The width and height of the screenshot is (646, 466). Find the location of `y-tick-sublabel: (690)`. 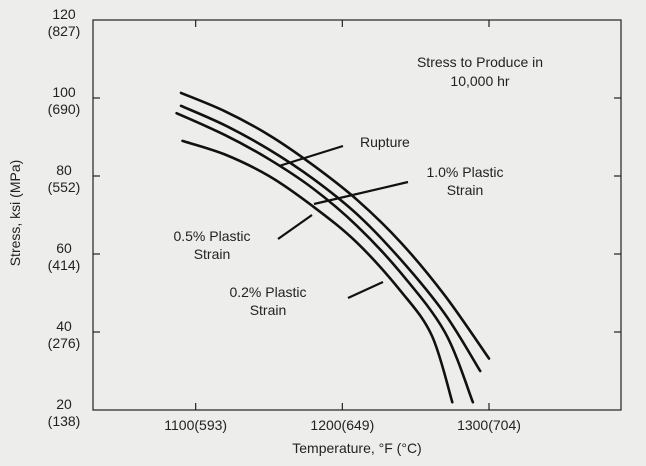

y-tick-sublabel: (690) is located at coordinates (64, 109).